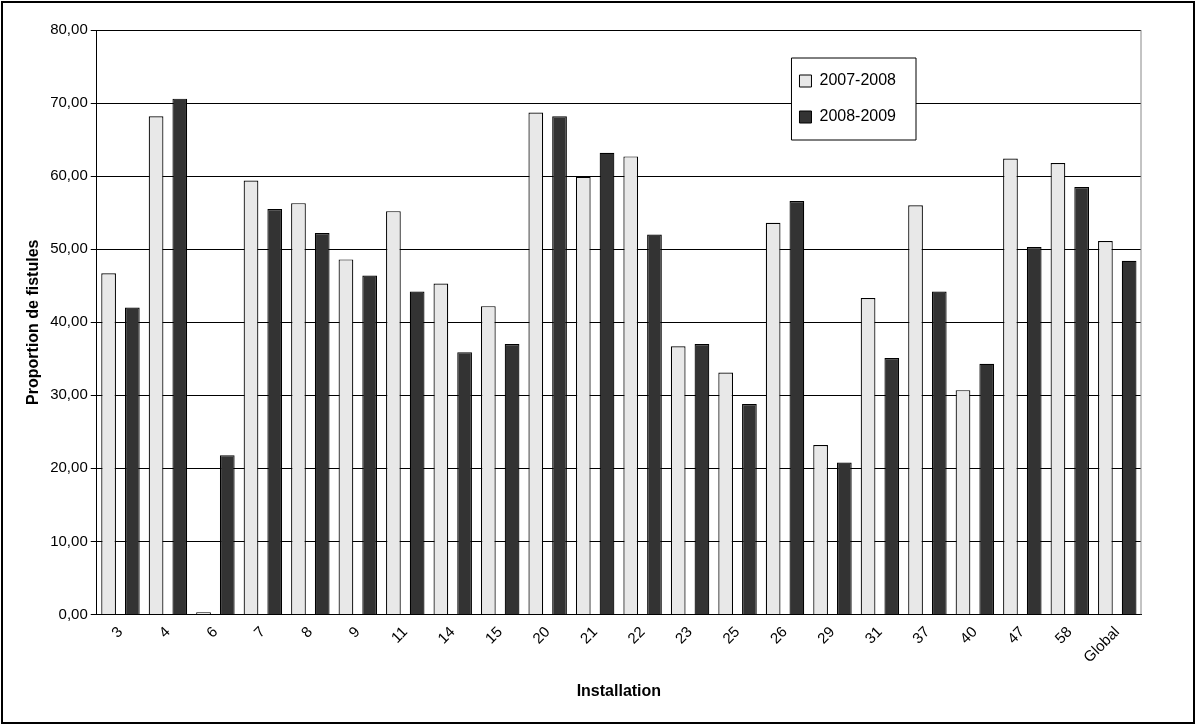 The height and width of the screenshot is (725, 1196). I want to click on y-axis-title: Proportion de fistules, so click(33, 322).